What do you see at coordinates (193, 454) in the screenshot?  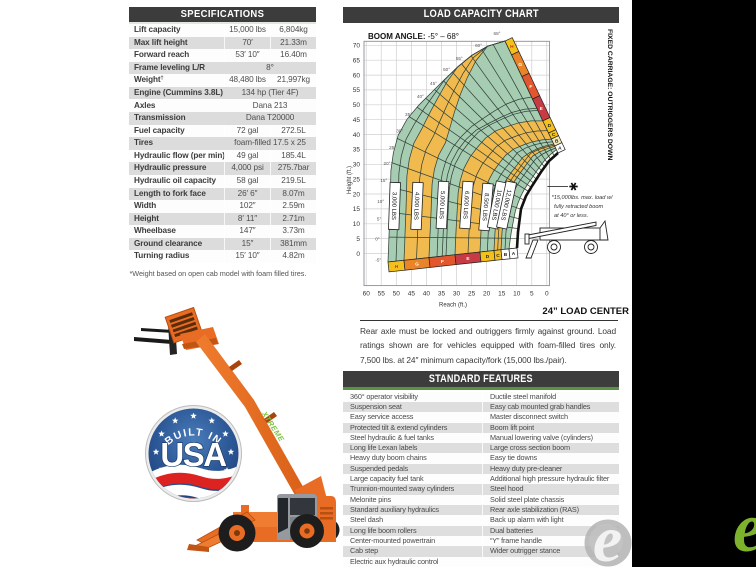 I see `svg-text: USA` at bounding box center [193, 454].